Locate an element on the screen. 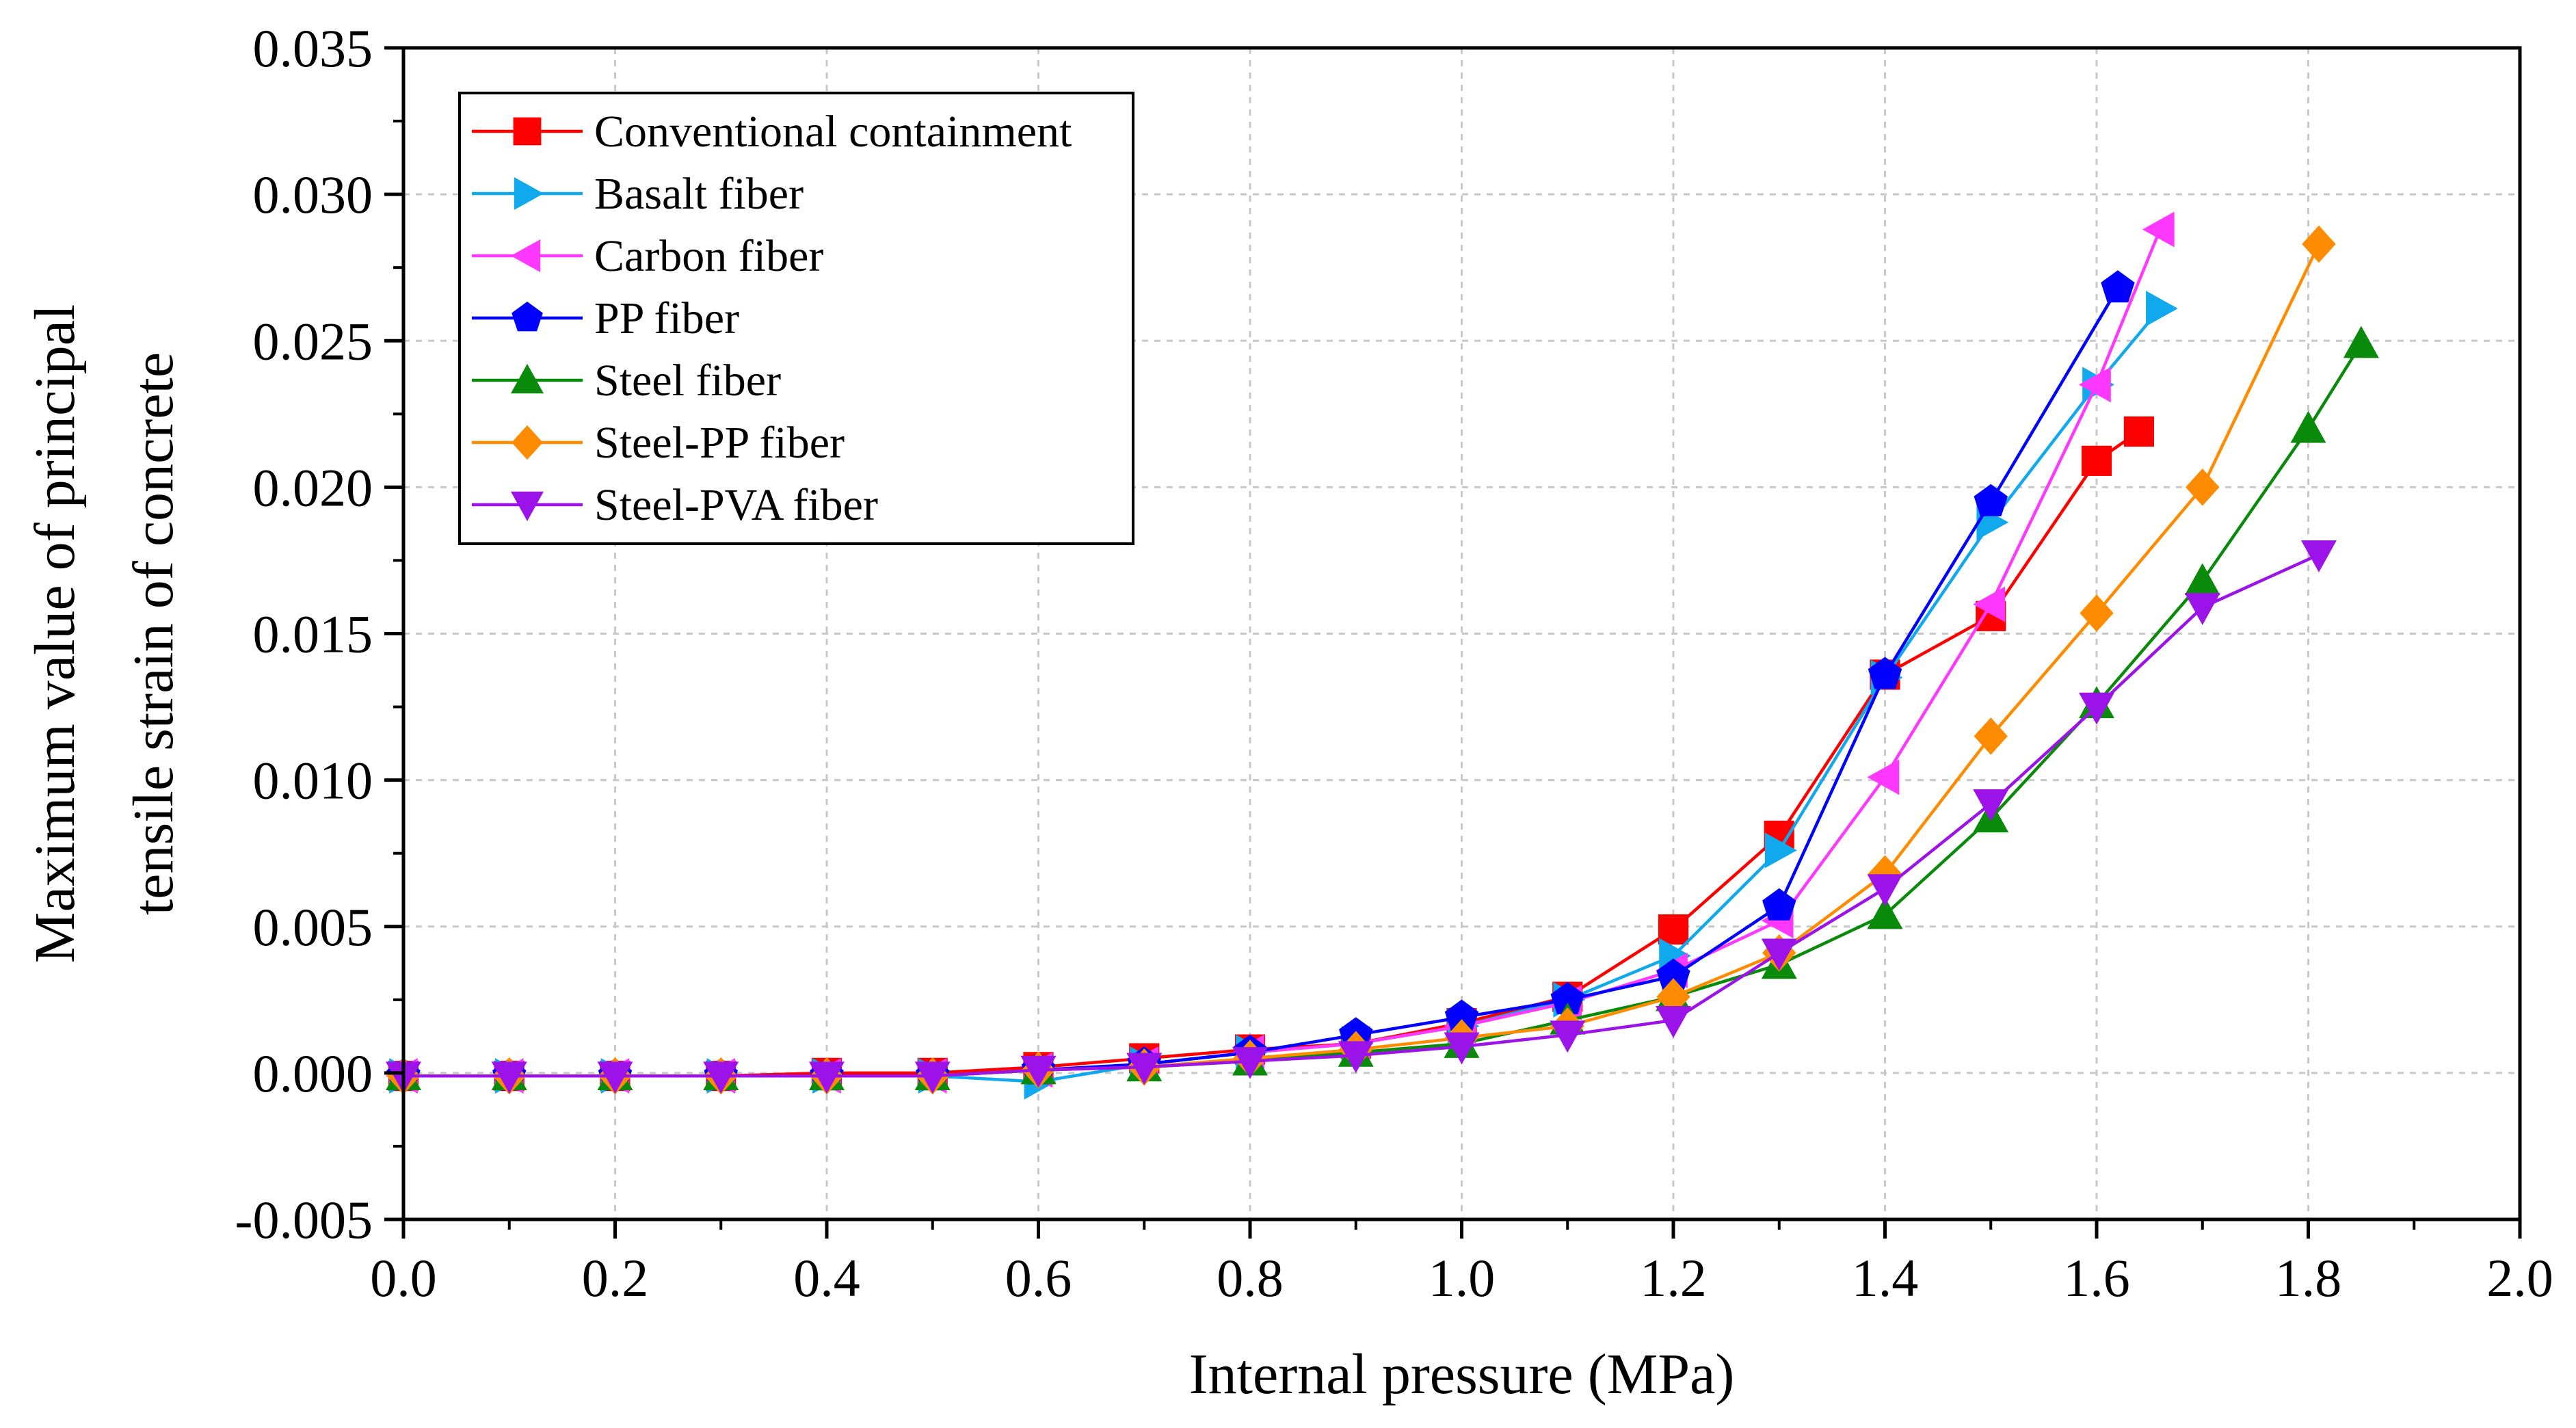 Image resolution: width=2576 pixels, height=1428 pixels. x-tick-label: 0.6 is located at coordinates (1038, 1278).